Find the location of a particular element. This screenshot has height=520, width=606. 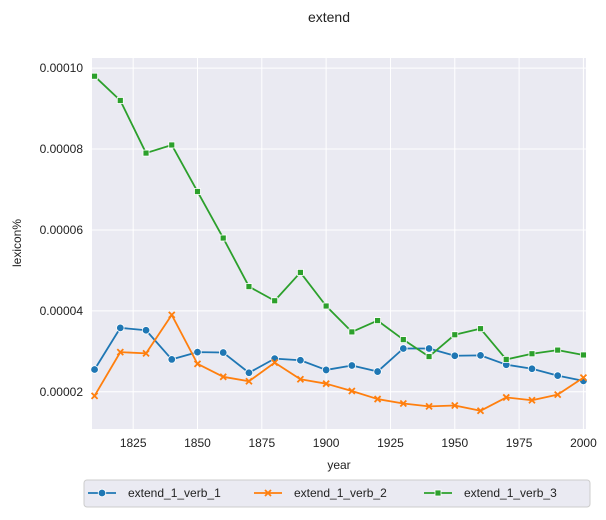

x-tick-label: 1825 is located at coordinates (133, 443).